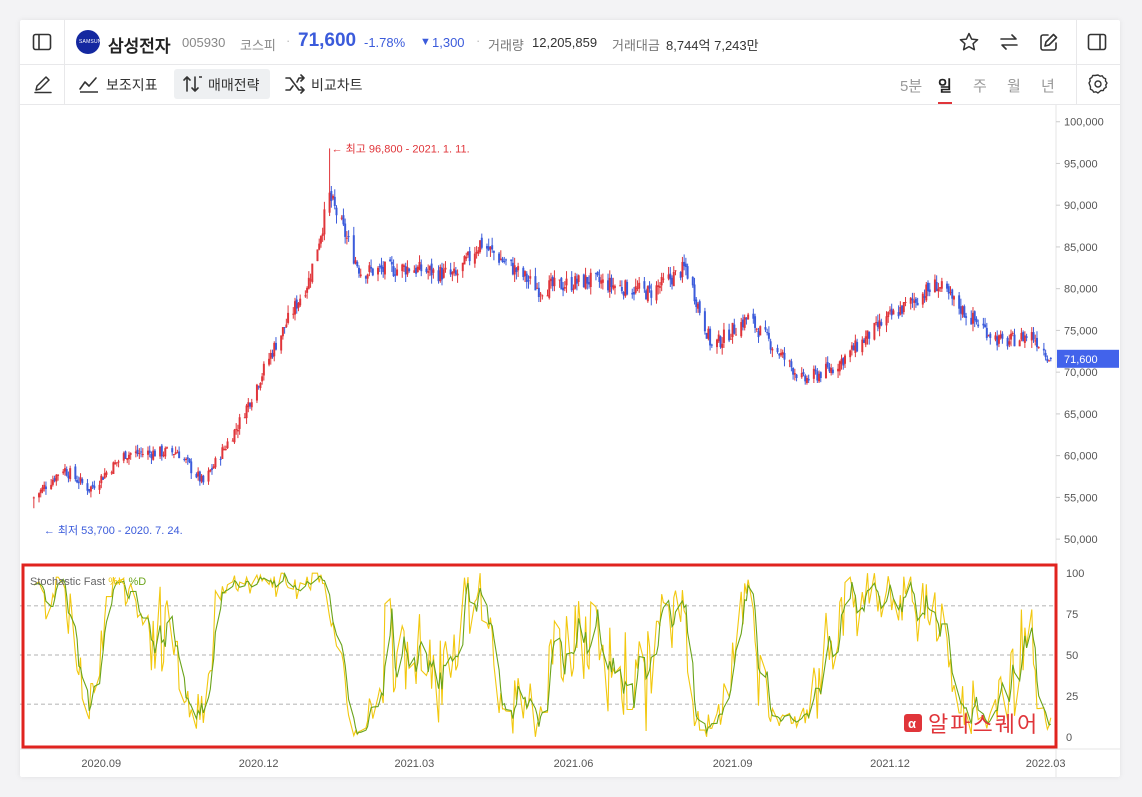  Describe the element at coordinates (193, 84) in the screenshot. I see `strategy-icon` at that location.